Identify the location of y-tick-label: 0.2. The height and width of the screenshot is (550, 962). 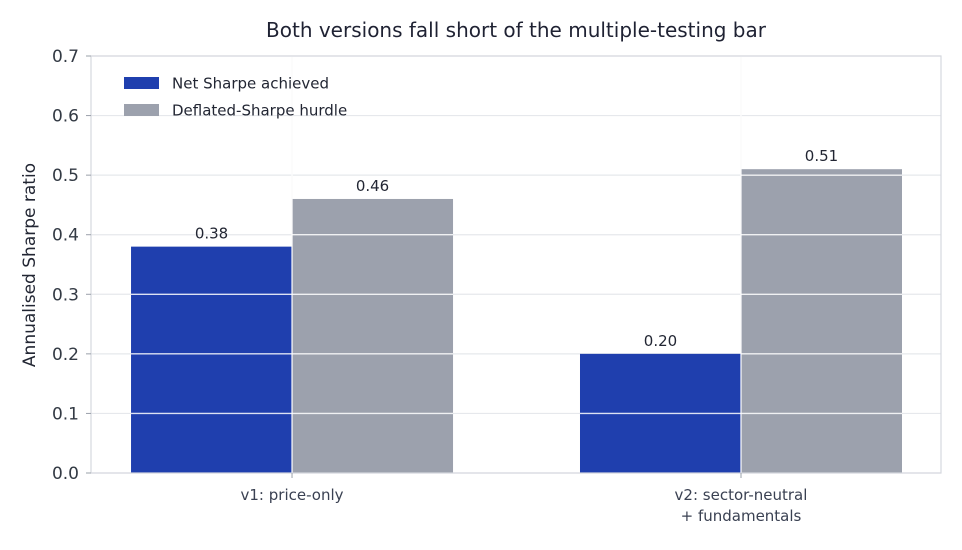
(65, 355).